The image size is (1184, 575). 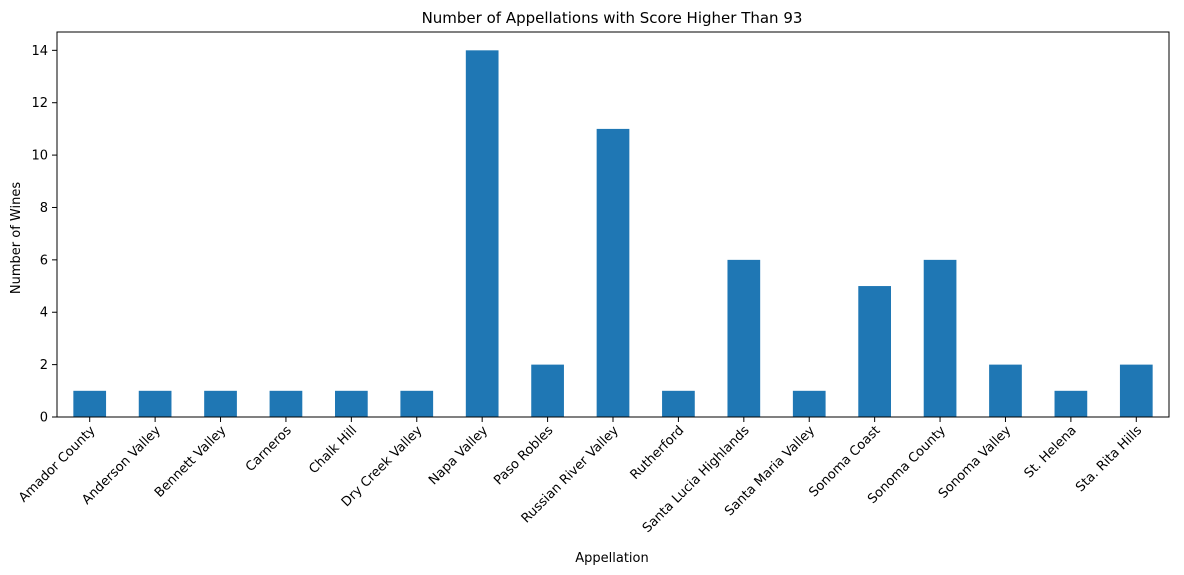 What do you see at coordinates (39, 156) in the screenshot?
I see `y-tick-label-5: 10` at bounding box center [39, 156].